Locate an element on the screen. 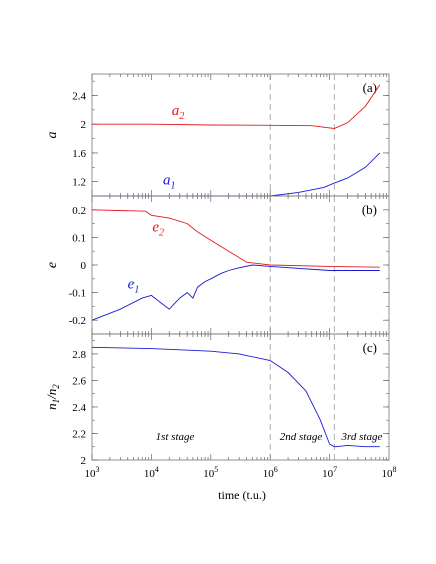 The width and height of the screenshot is (436, 564). y-tick-label: 2.8 is located at coordinates (79, 355).